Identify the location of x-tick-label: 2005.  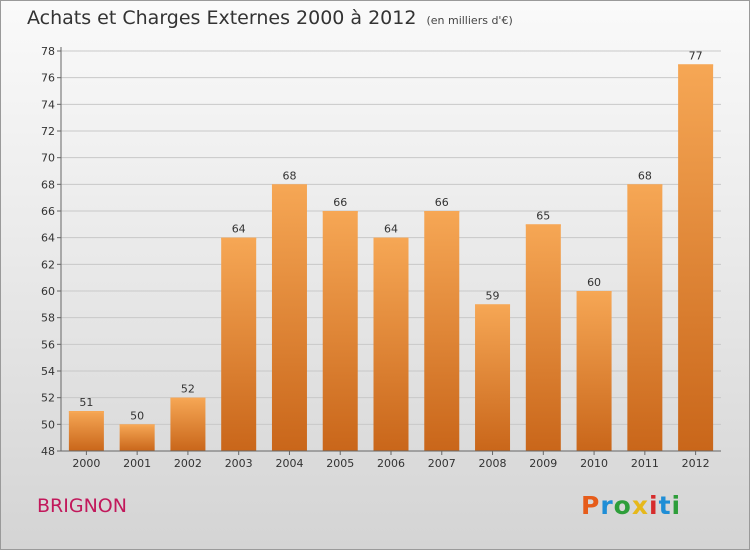
(340, 463).